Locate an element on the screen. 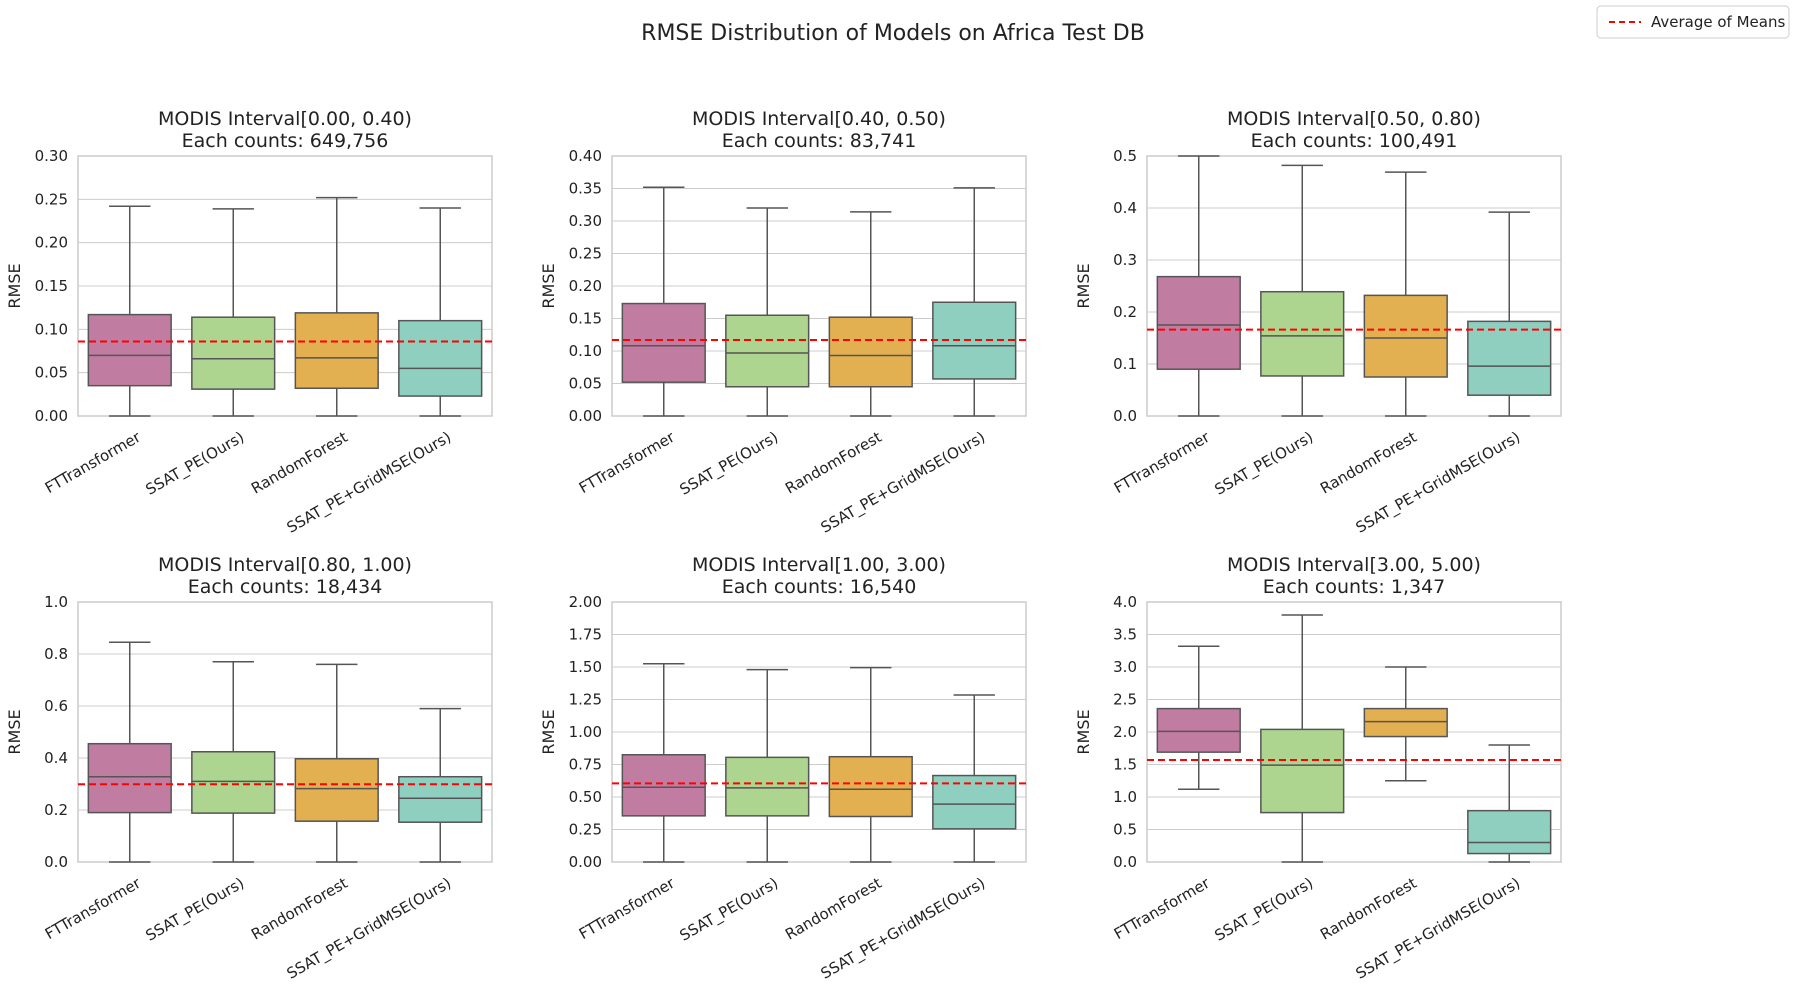 Image resolution: width=1794 pixels, height=994 pixels. panel-subtitle: Each counts: 18,434 is located at coordinates (285, 587).